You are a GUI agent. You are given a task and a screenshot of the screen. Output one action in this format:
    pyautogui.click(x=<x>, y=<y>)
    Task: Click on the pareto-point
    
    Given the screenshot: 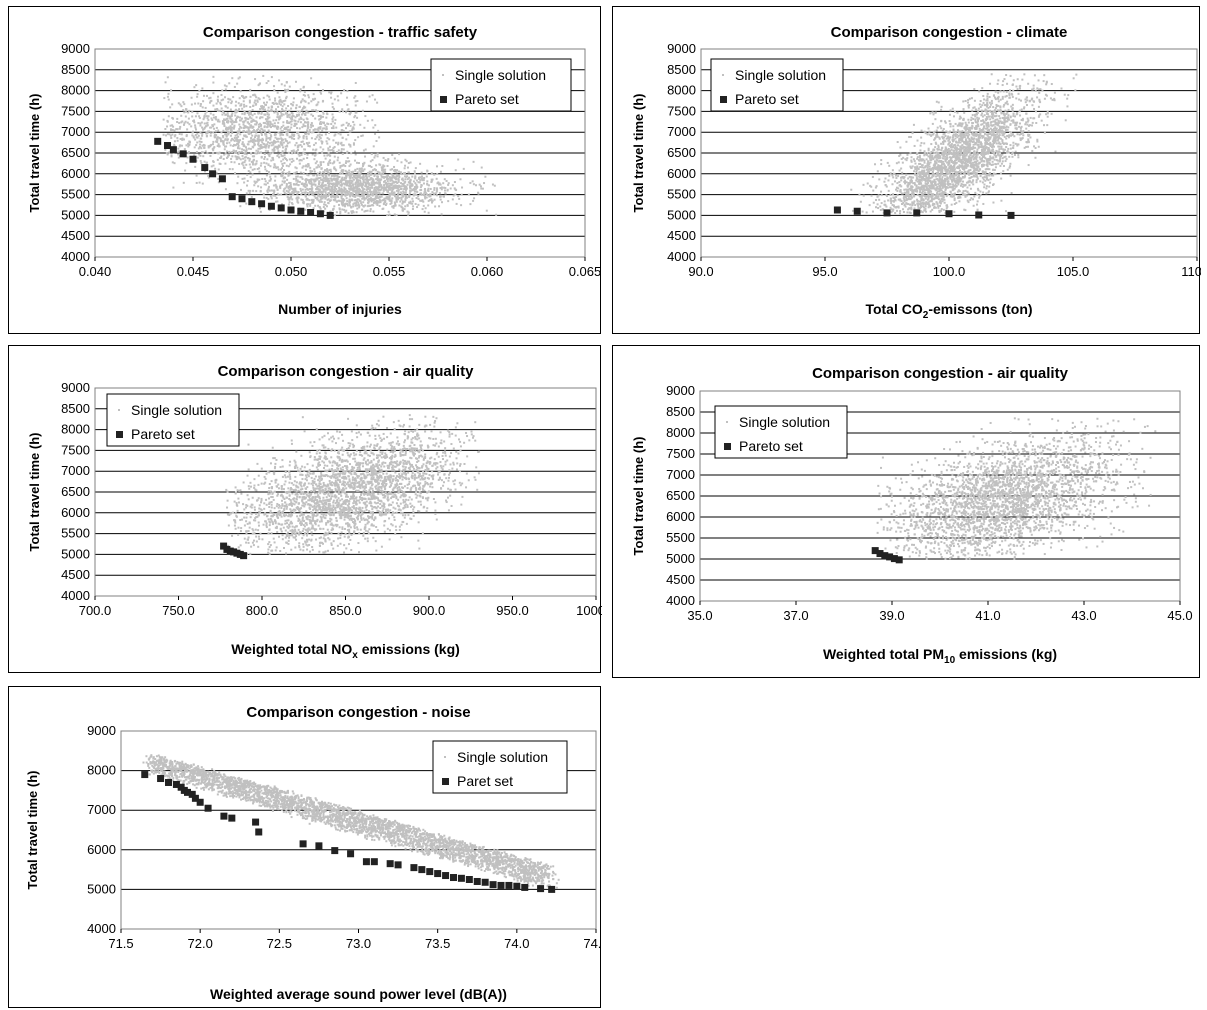 What is the action you would take?
    pyautogui.click(x=262, y=204)
    